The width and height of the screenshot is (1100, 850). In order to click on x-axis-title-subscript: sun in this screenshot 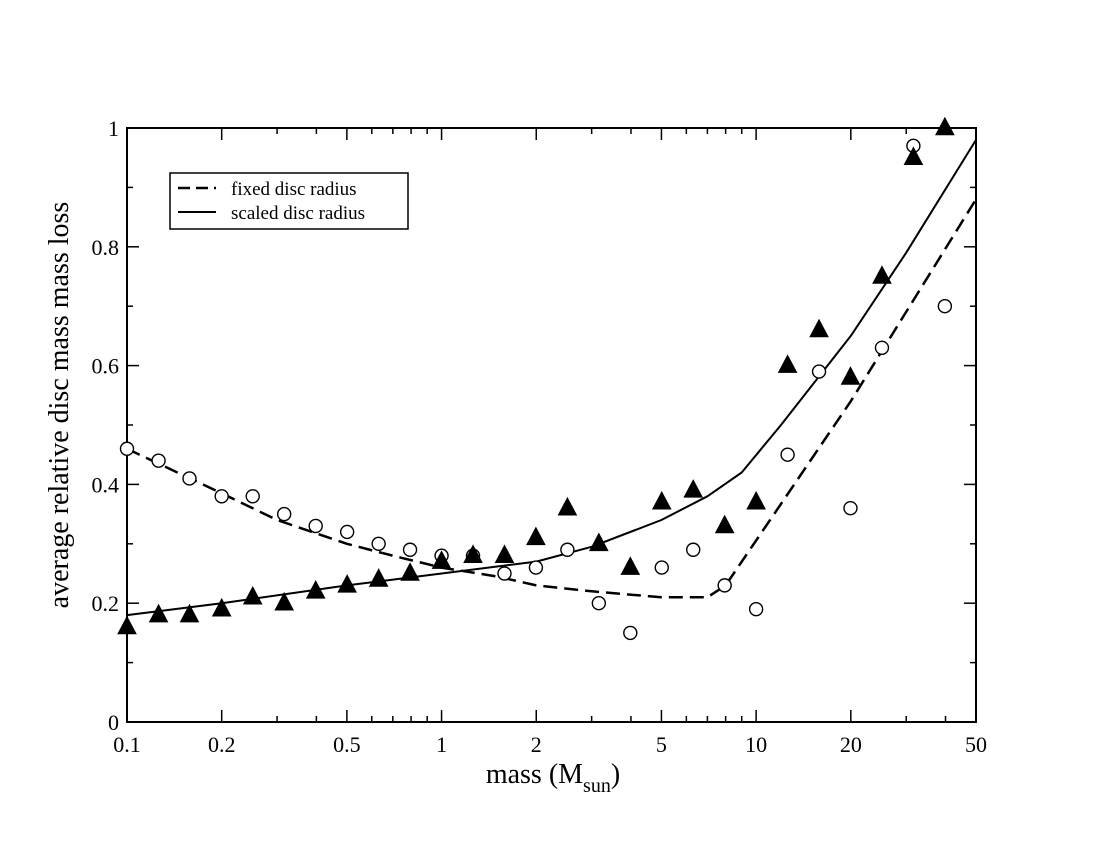, I will do `click(597, 786)`.